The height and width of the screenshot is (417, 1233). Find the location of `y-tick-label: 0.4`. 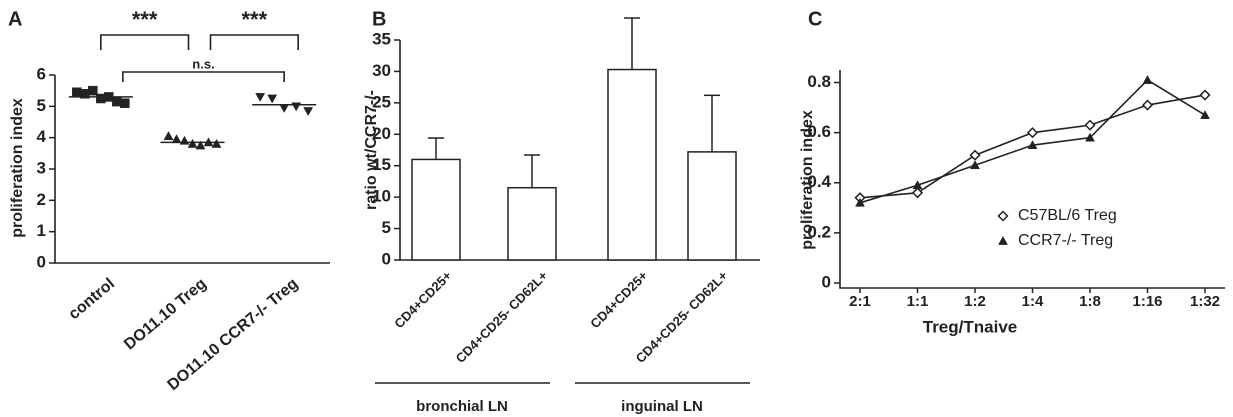

y-tick-label: 0.4 is located at coordinates (819, 181).